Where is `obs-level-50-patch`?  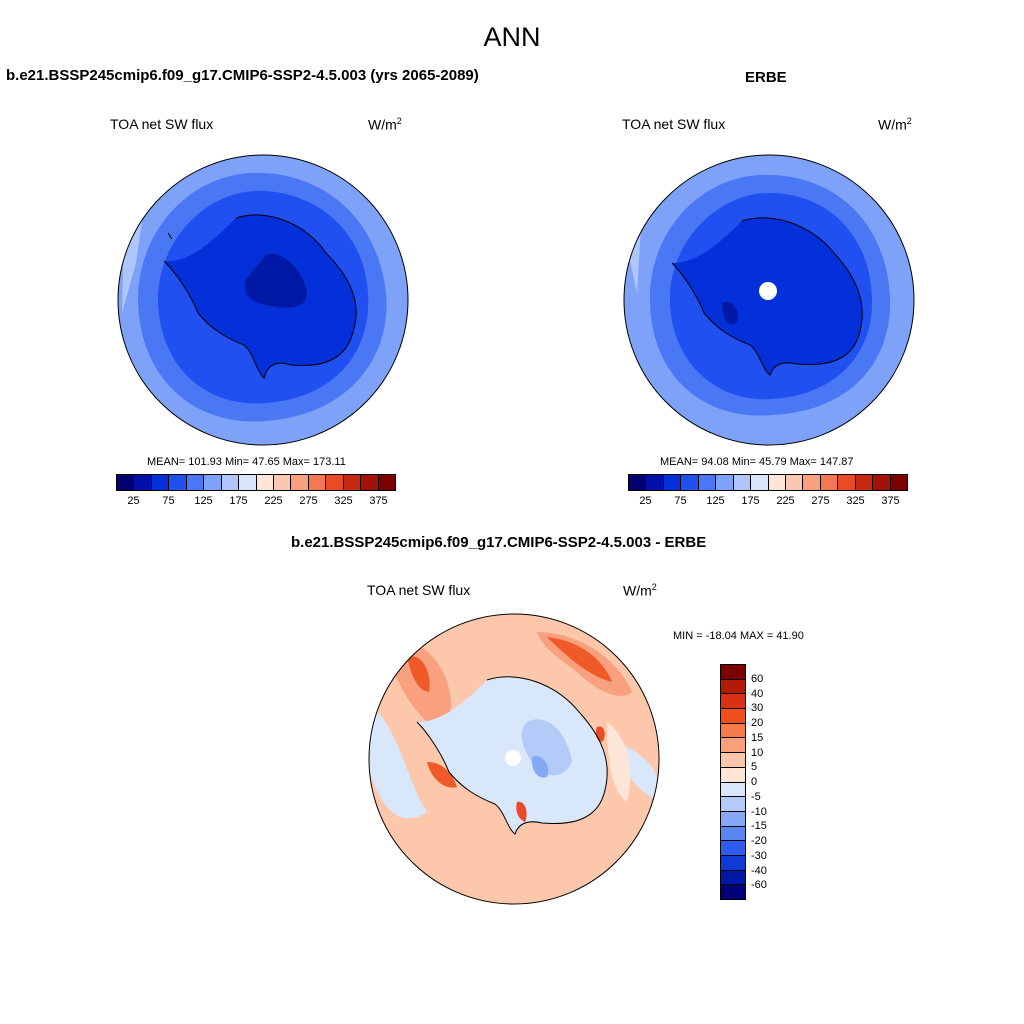 obs-level-50-patch is located at coordinates (730, 313).